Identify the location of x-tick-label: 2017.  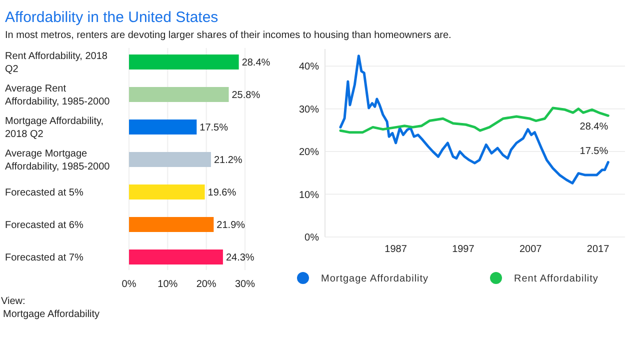
(598, 249).